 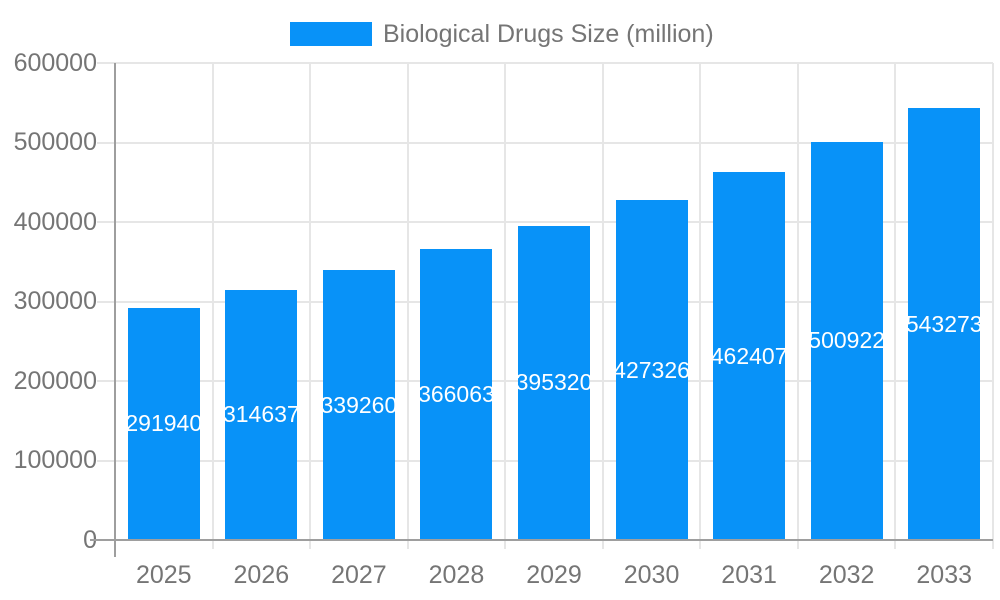 What do you see at coordinates (548, 34) in the screenshot?
I see `legend-label: Biological Drugs Size (million)` at bounding box center [548, 34].